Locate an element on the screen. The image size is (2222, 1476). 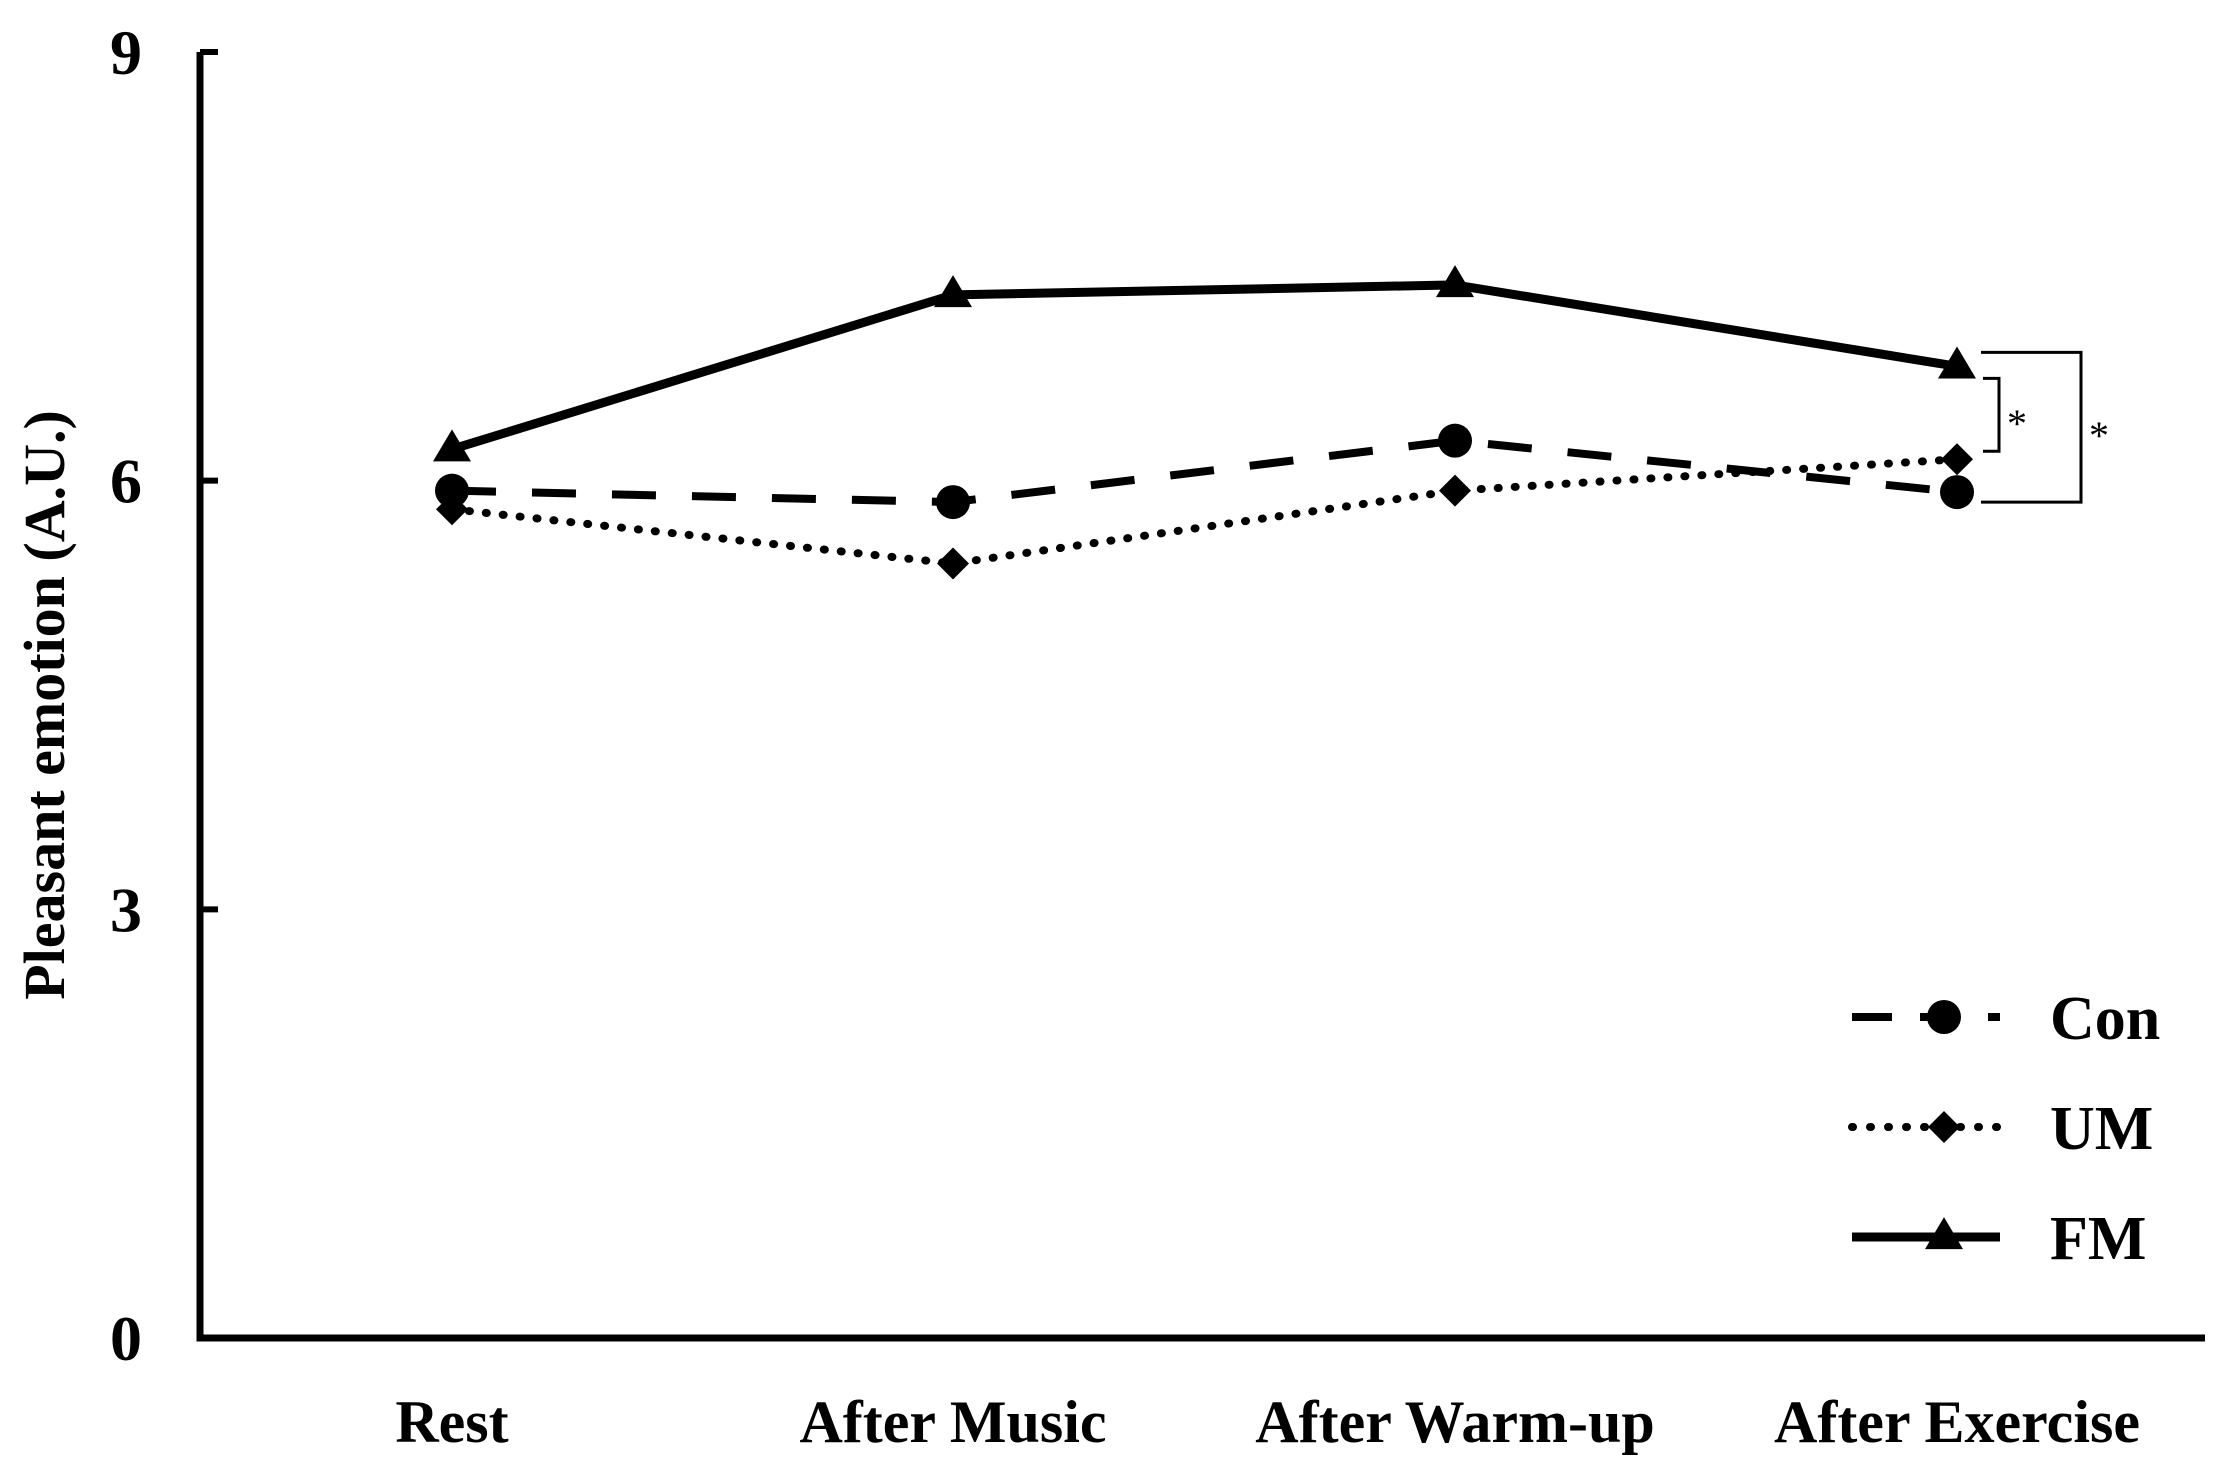
x-category-label: After Music is located at coordinates (952, 1422).